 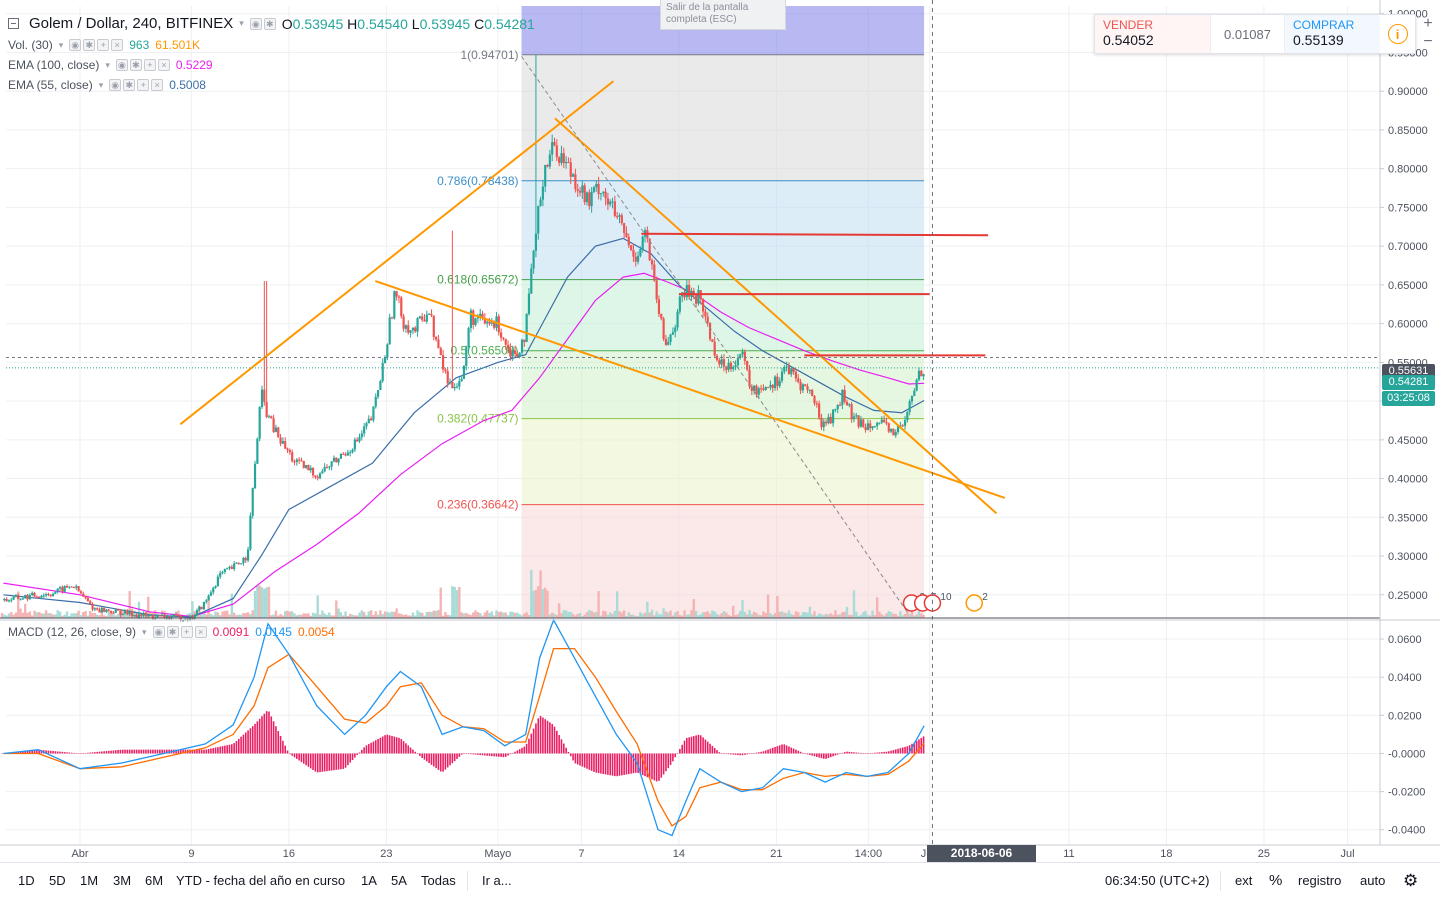 What do you see at coordinates (1332, 34) in the screenshot?
I see `buy-button: COMPRAR 0.55139` at bounding box center [1332, 34].